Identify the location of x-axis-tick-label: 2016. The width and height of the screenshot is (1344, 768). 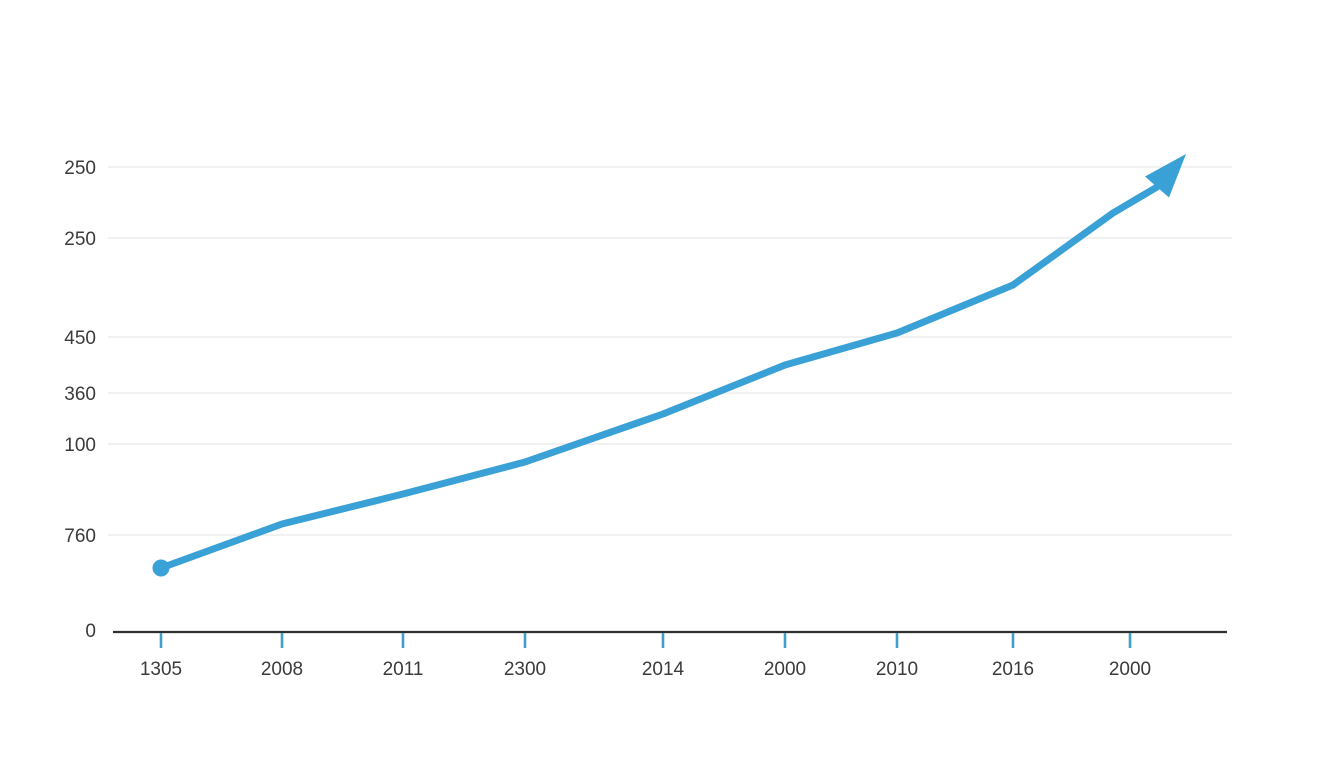
(1013, 669).